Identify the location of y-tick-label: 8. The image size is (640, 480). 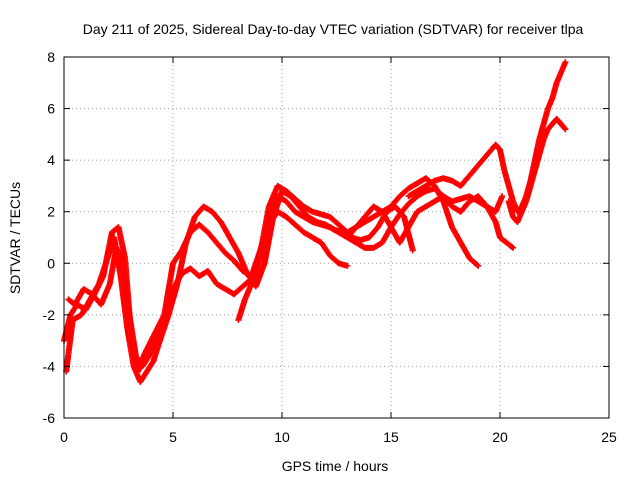
(51, 57).